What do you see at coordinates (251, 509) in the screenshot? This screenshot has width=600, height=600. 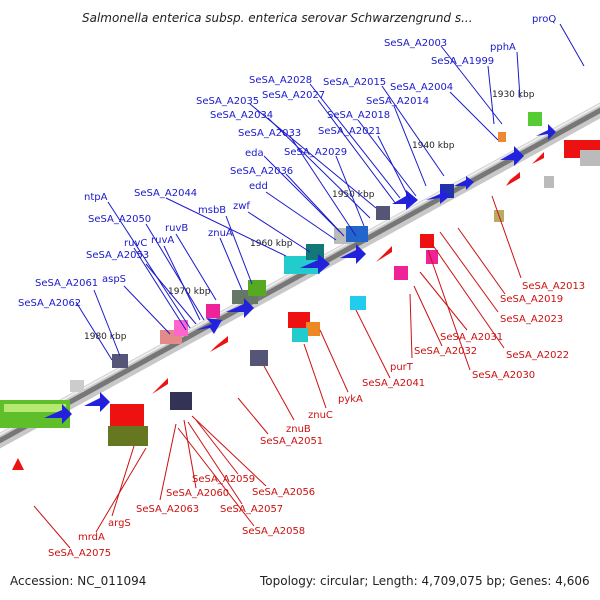 I see `gene-label: SeSA_A2057` at bounding box center [251, 509].